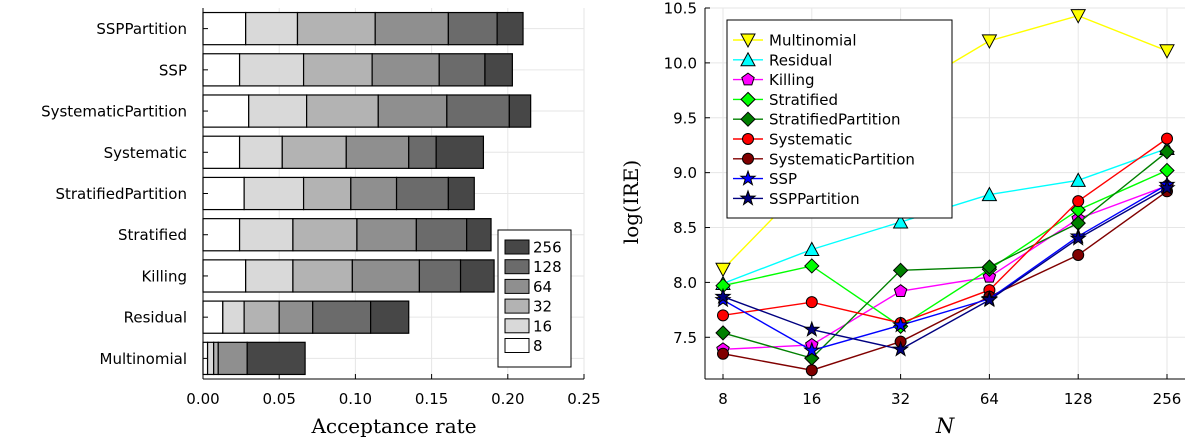 Image resolution: width=1197 pixels, height=441 pixels. What do you see at coordinates (144, 359) in the screenshot?
I see `y-tick-label: Multinomial` at bounding box center [144, 359].